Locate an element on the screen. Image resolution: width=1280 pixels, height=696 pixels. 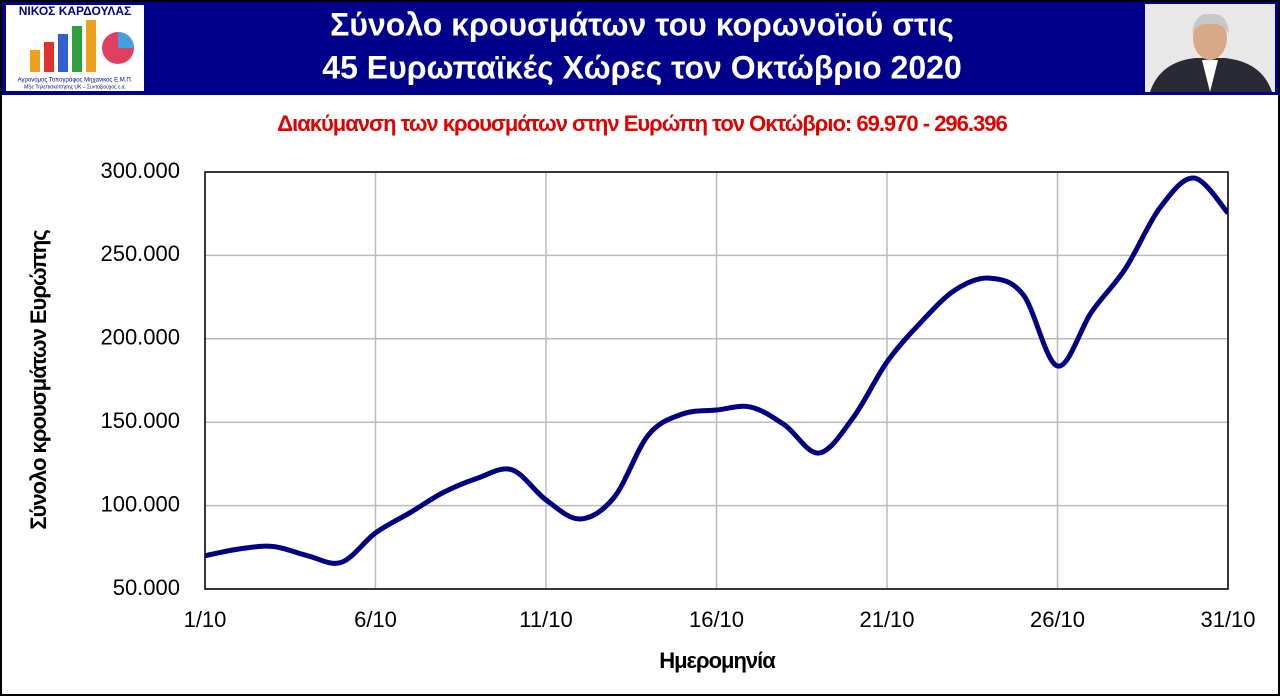
y-tick-label: 250.000 is located at coordinates (140, 253).